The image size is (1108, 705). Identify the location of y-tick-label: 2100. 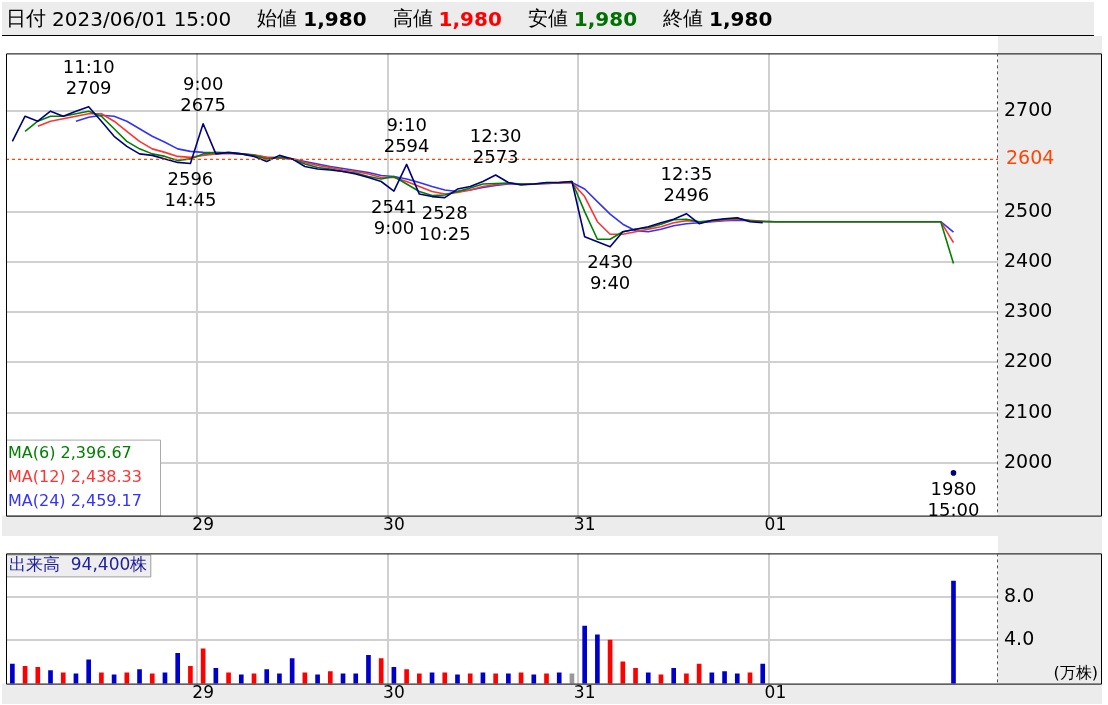
(1028, 410).